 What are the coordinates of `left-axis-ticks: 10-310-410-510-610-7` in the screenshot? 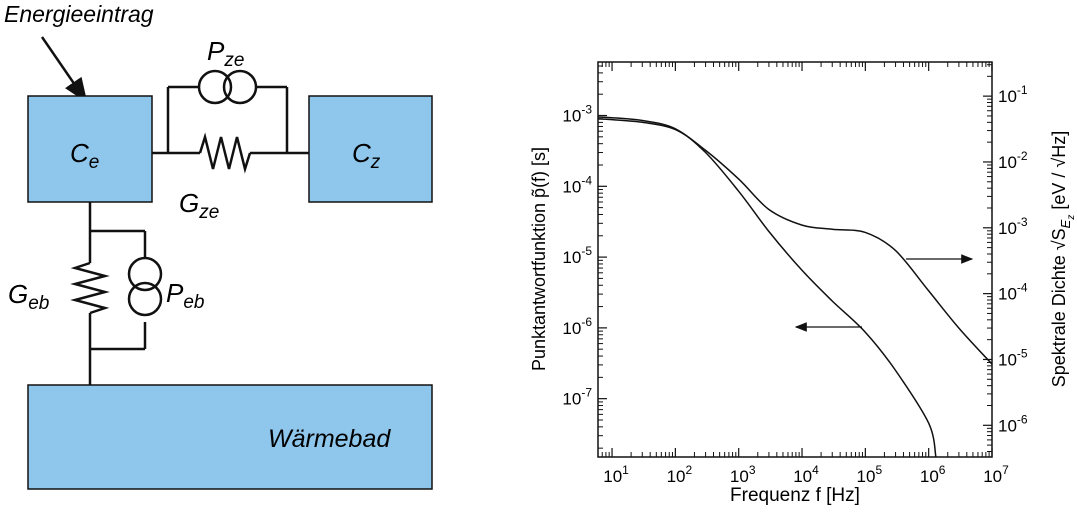 It's located at (584, 257).